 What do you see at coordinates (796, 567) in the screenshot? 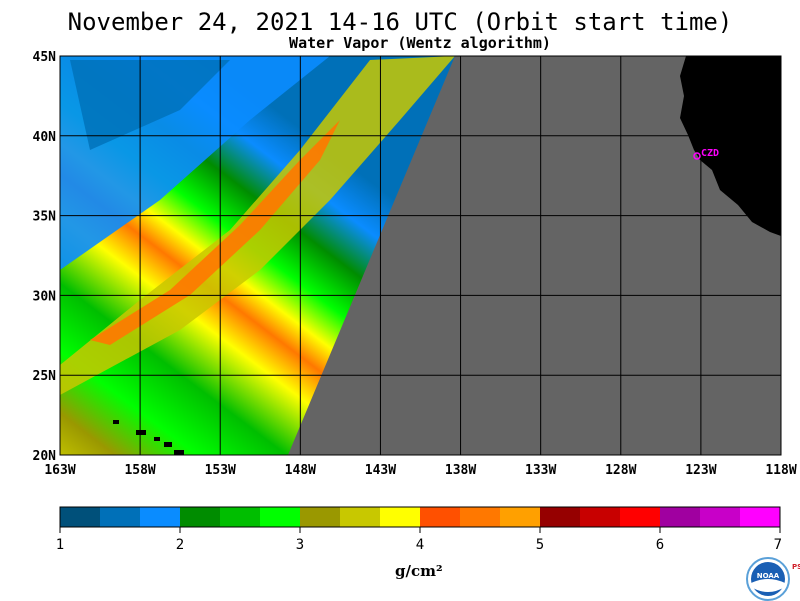
I see `psl-logo-text: PSL` at bounding box center [796, 567].